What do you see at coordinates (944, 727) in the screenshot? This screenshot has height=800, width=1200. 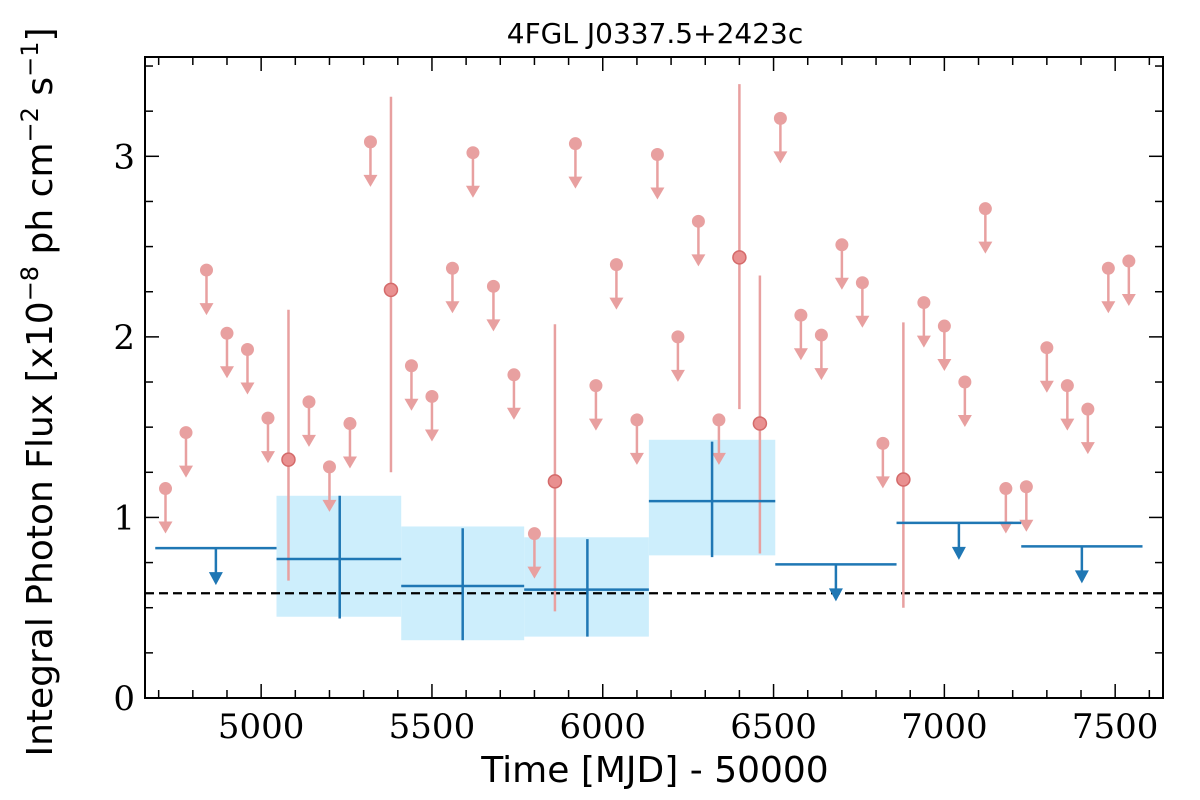 I see `x-tick-label: 7000` at bounding box center [944, 727].